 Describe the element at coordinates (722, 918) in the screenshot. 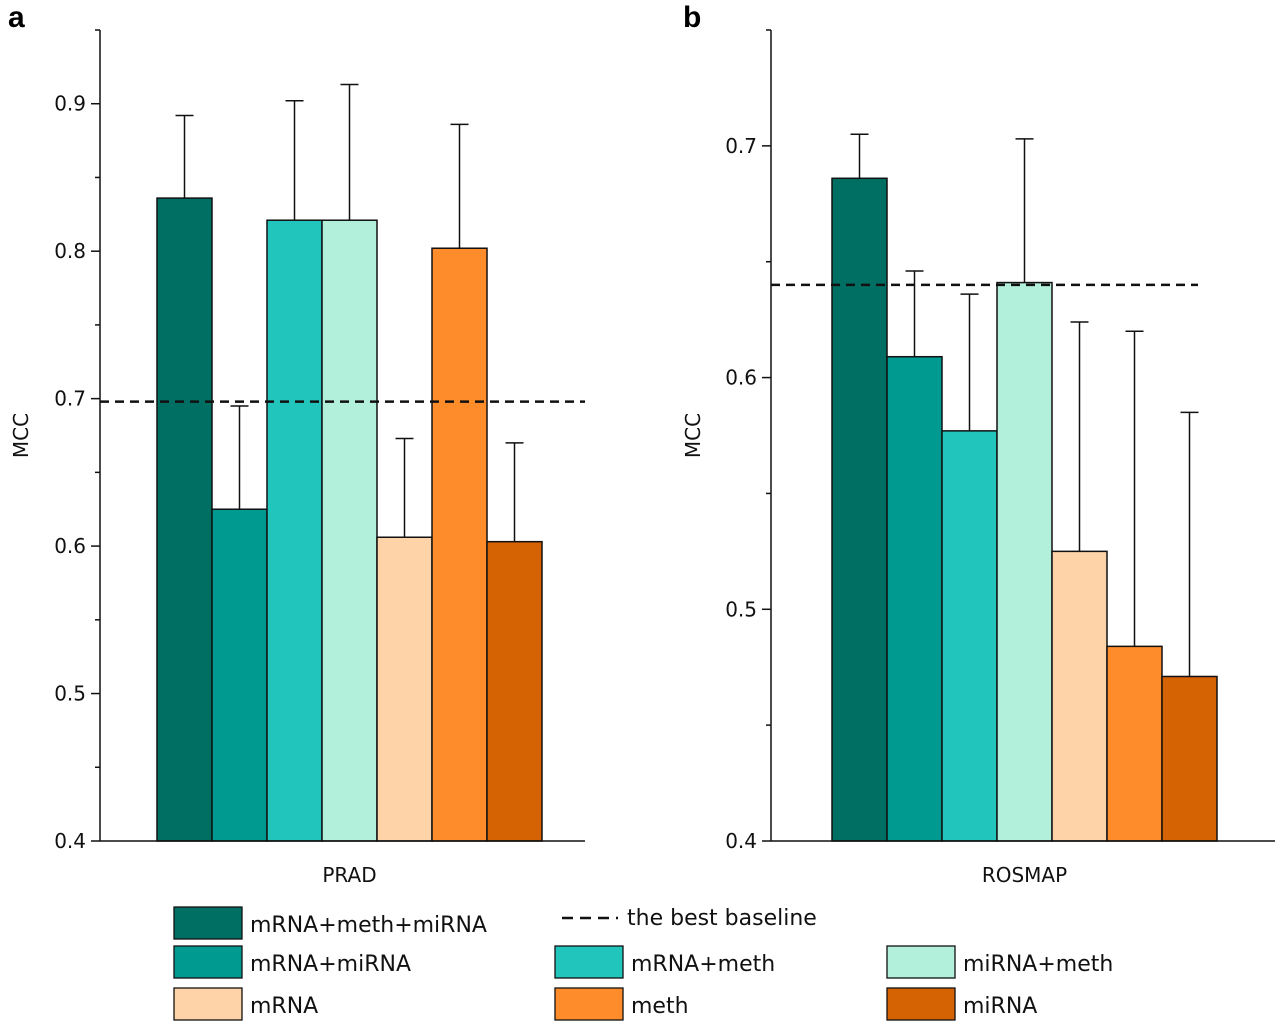

I see `legend-baseline-label: the best baseline` at that location.